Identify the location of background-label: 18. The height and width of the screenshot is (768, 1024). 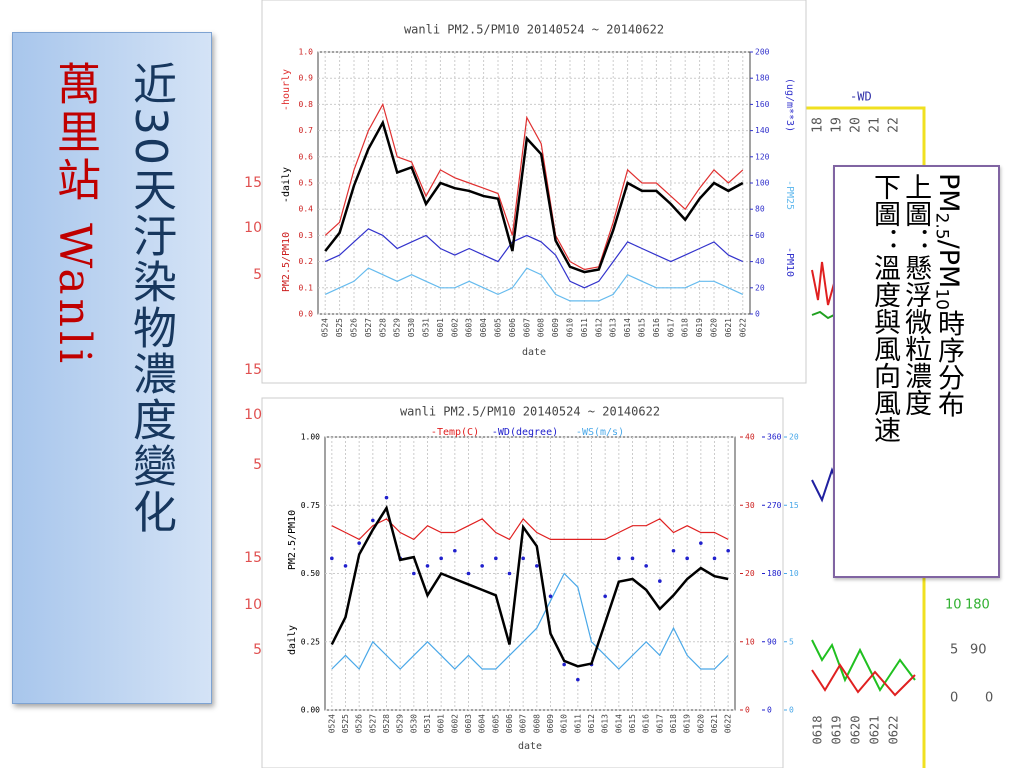
(818, 125).